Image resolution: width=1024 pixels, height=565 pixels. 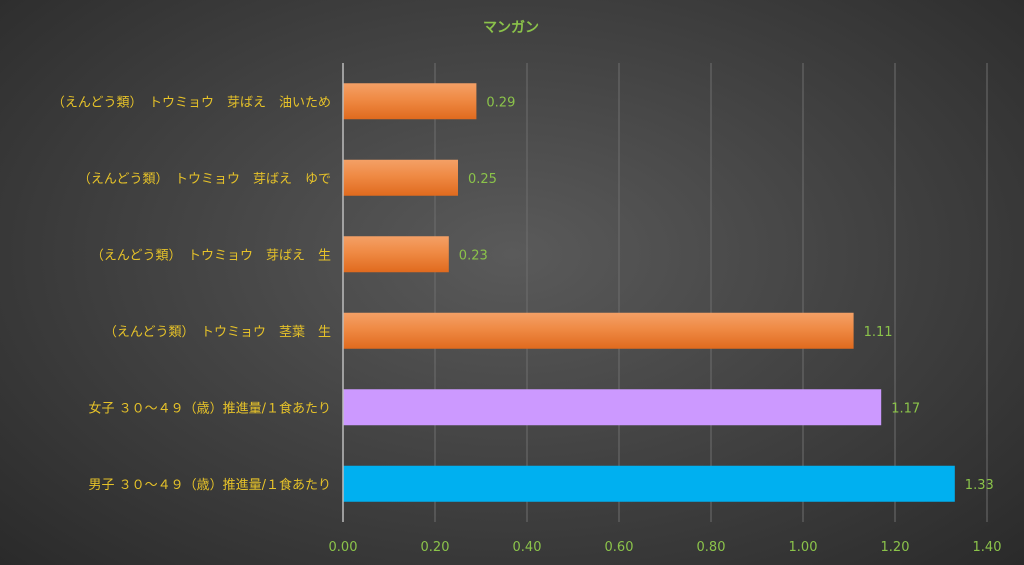 I want to click on x-tick-label: 0.80, so click(x=711, y=547).